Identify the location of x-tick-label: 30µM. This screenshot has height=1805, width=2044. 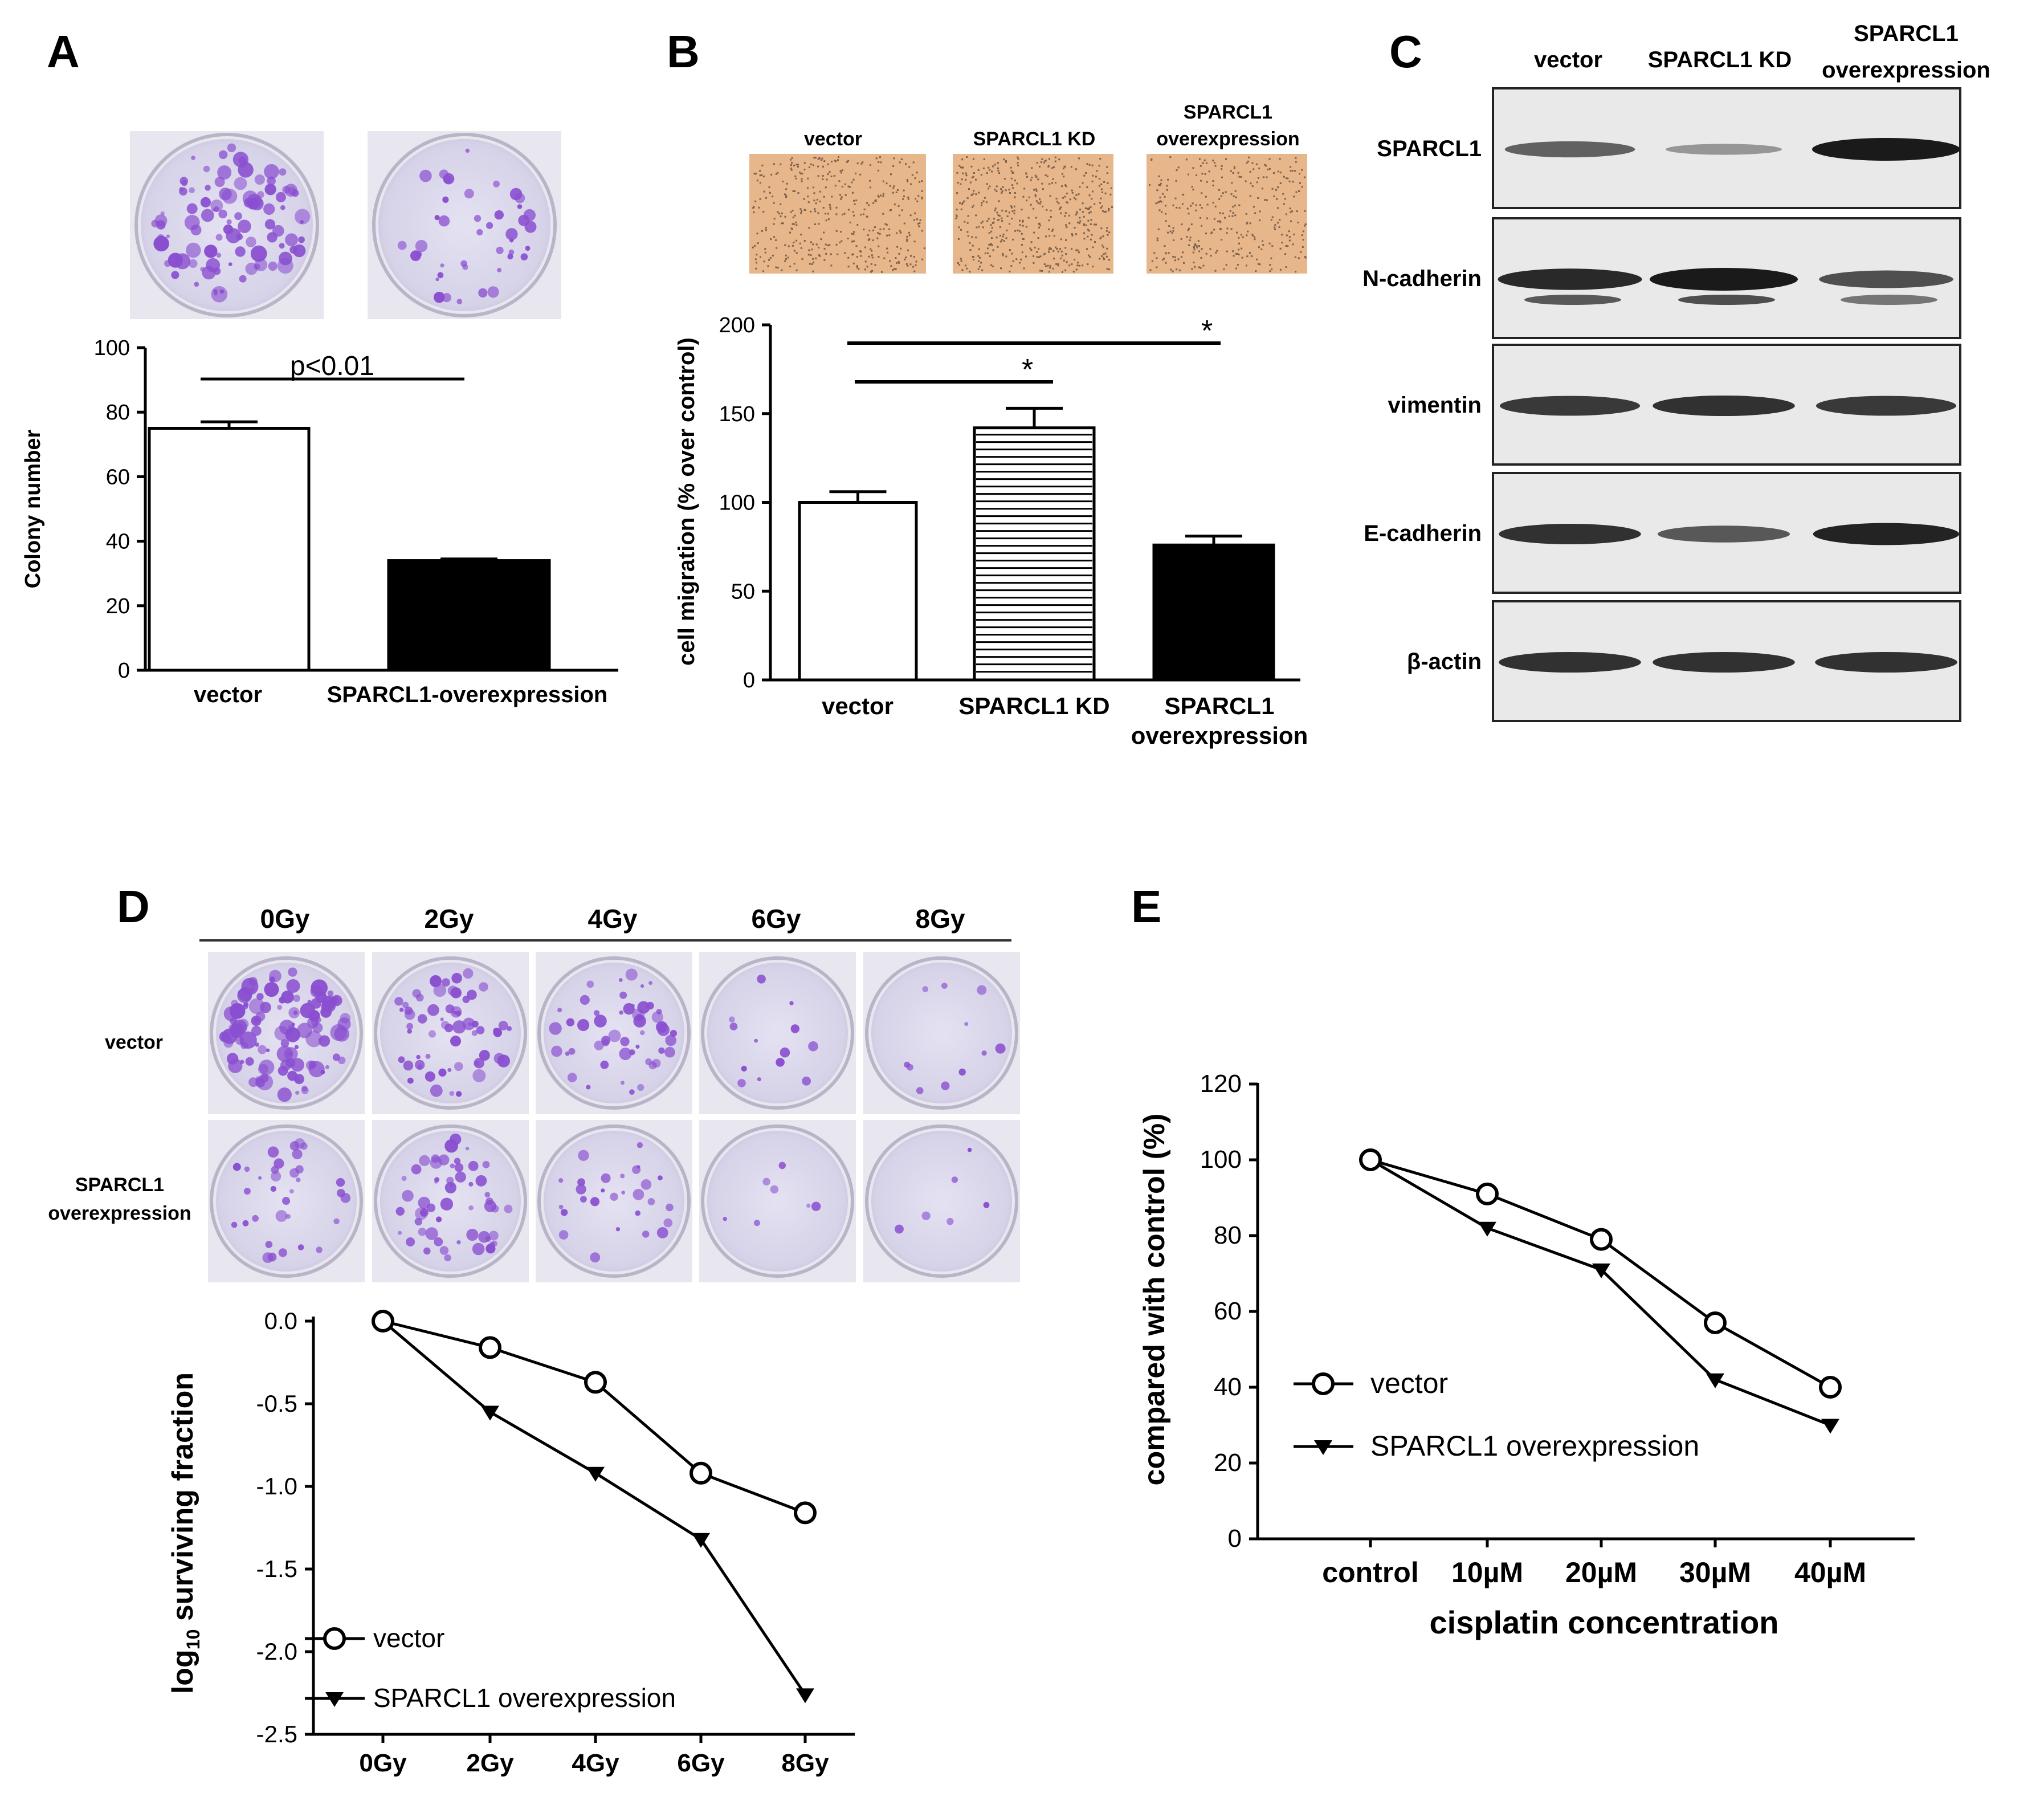
(1715, 1573).